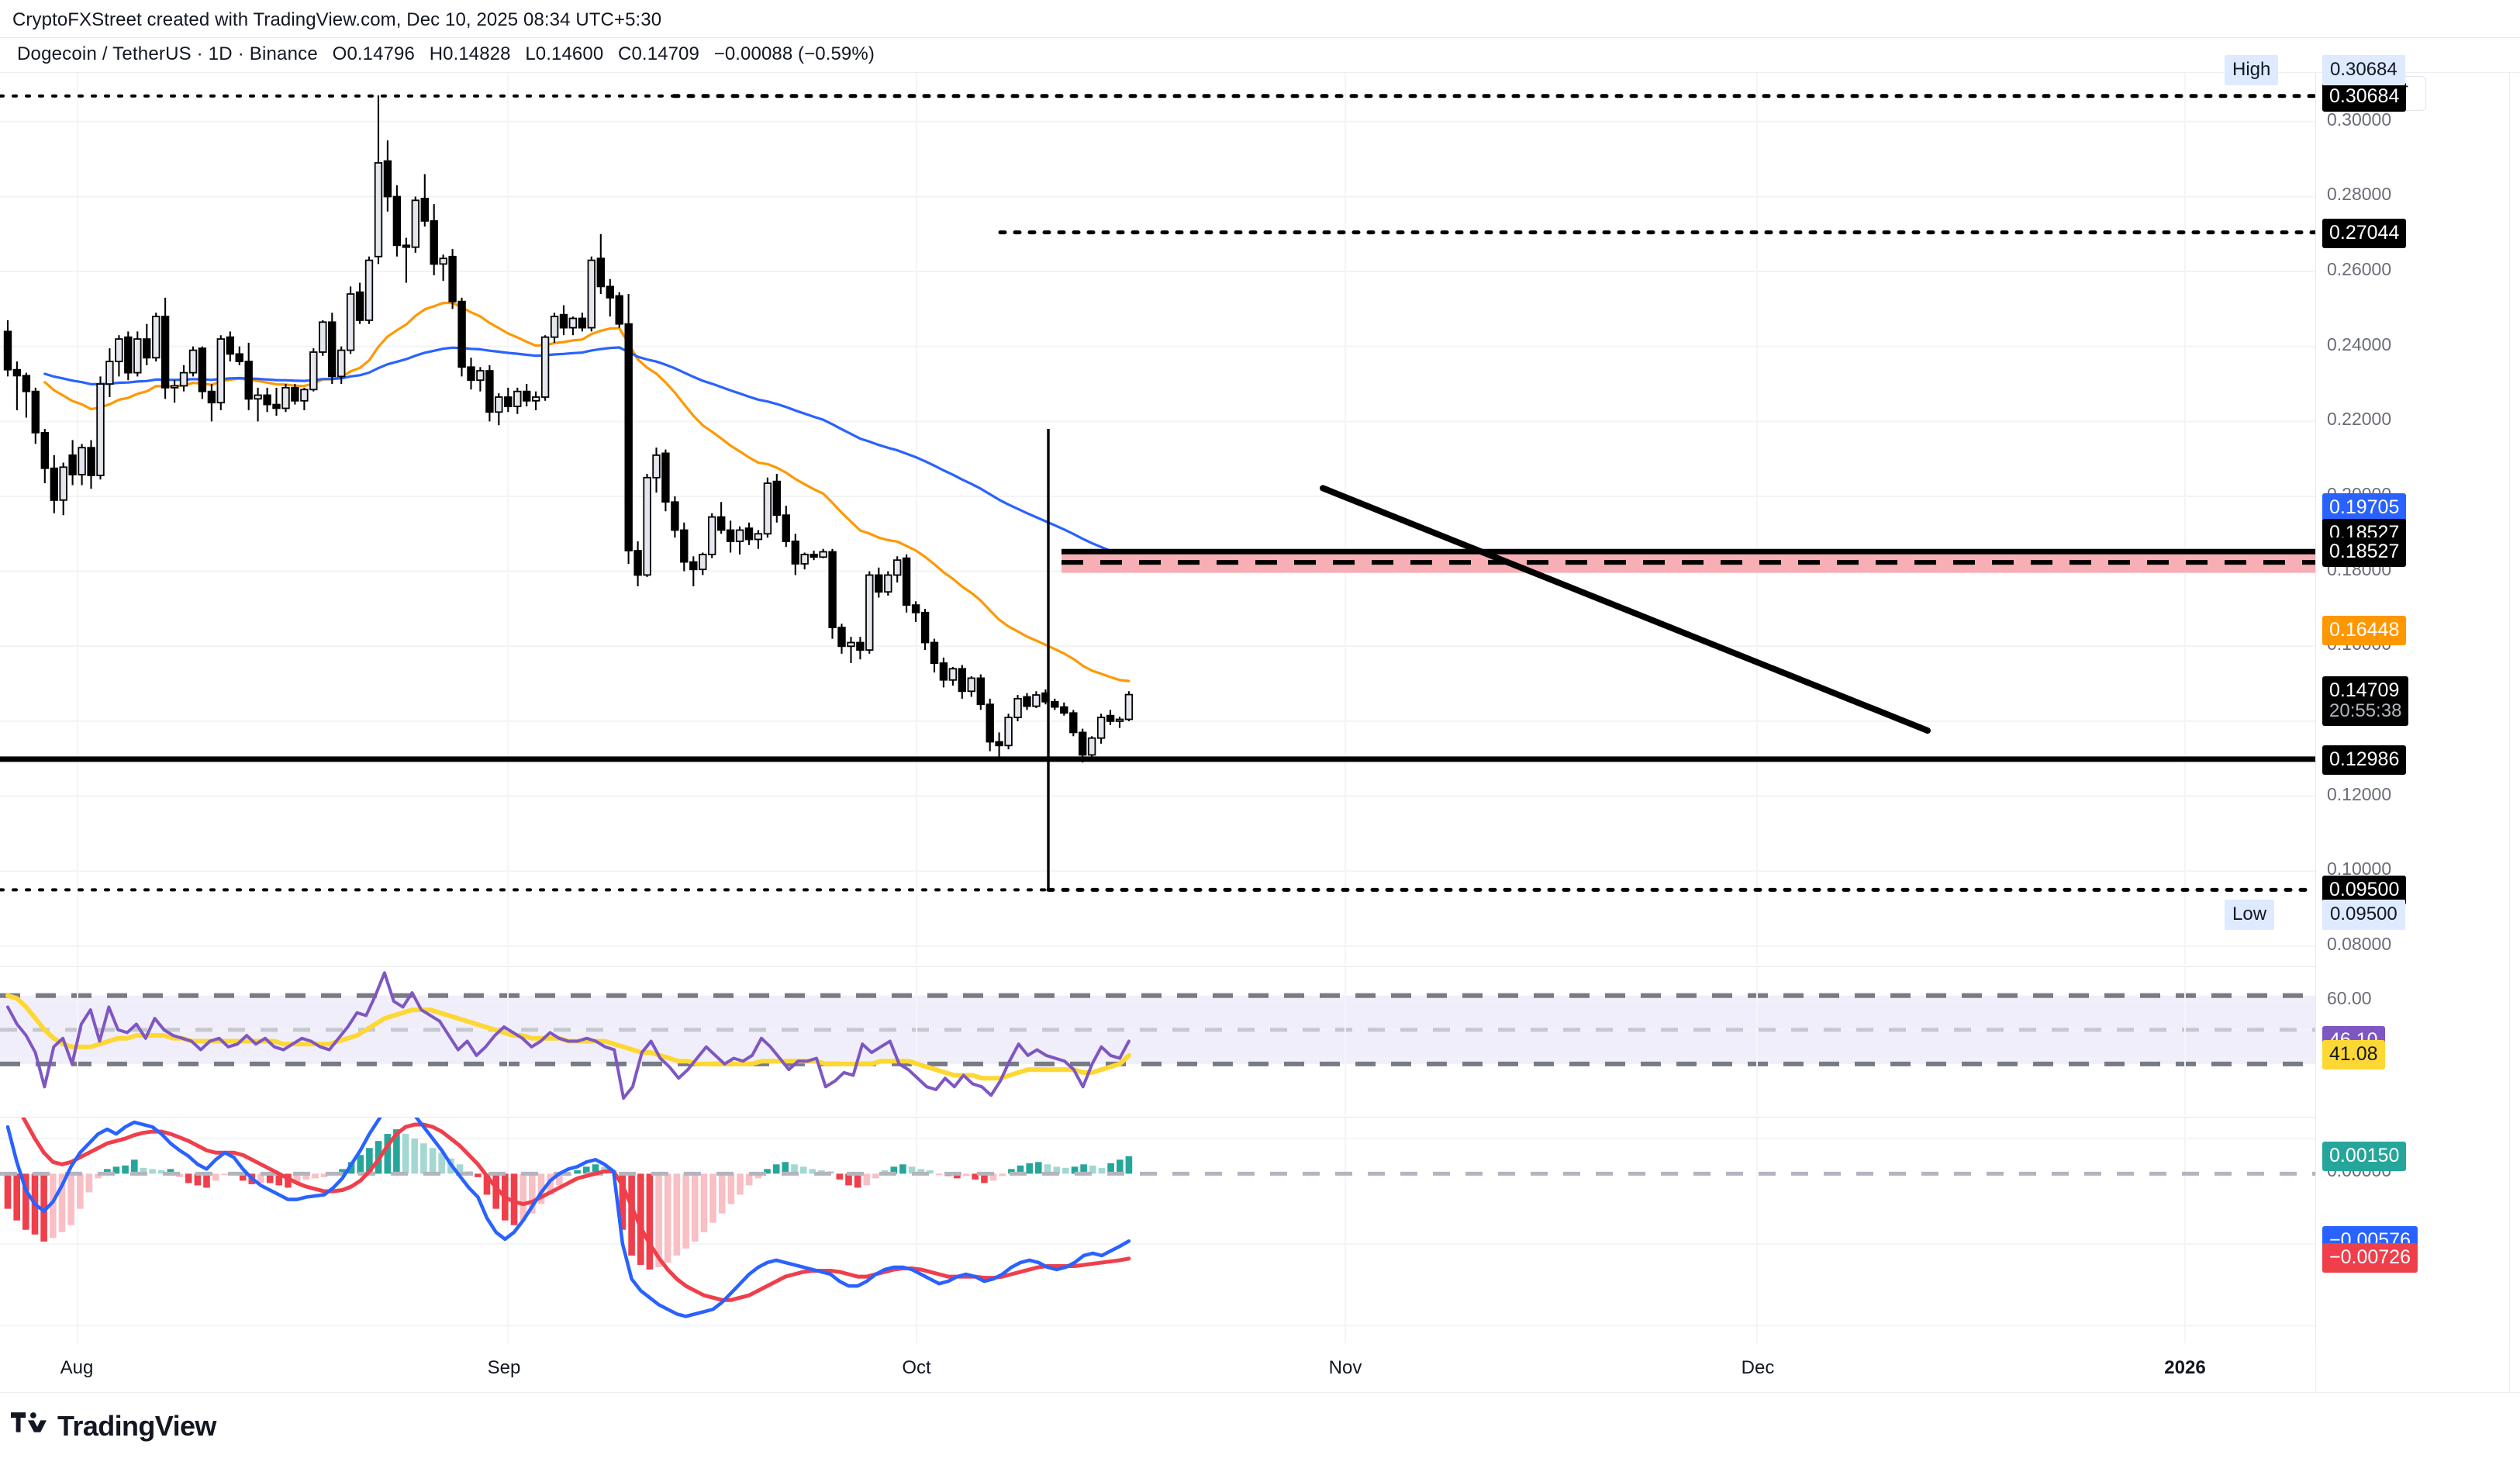 This screenshot has height=1472, width=2520. I want to click on ema-fast-line, so click(587, 491).